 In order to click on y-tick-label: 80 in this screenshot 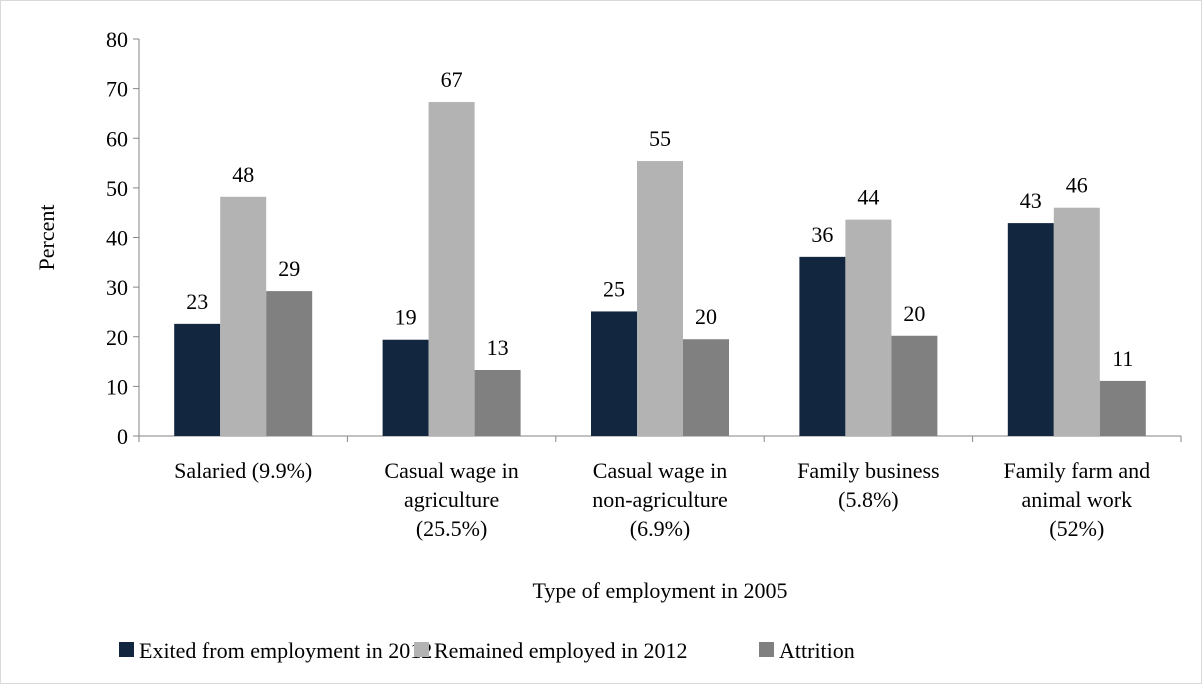, I will do `click(117, 39)`.